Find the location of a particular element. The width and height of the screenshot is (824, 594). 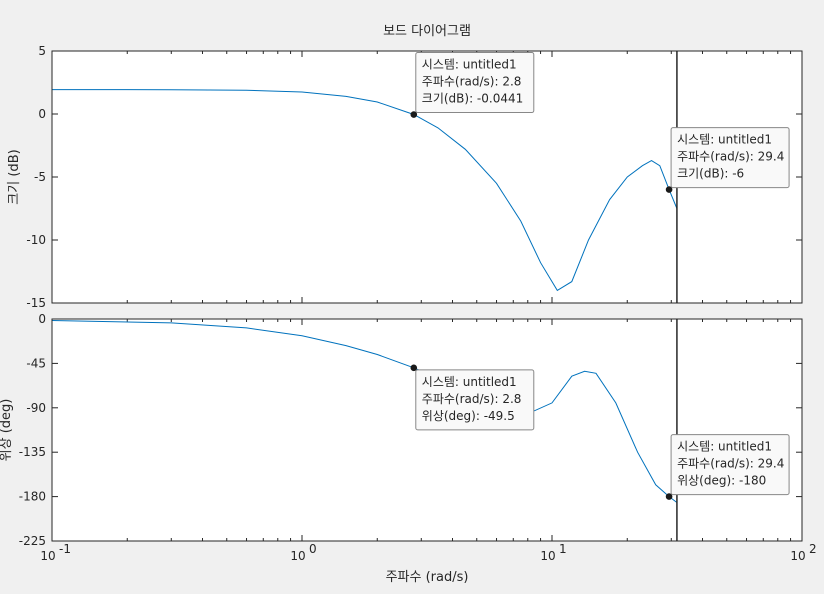

y-tick-label: -10 is located at coordinates (36, 240).